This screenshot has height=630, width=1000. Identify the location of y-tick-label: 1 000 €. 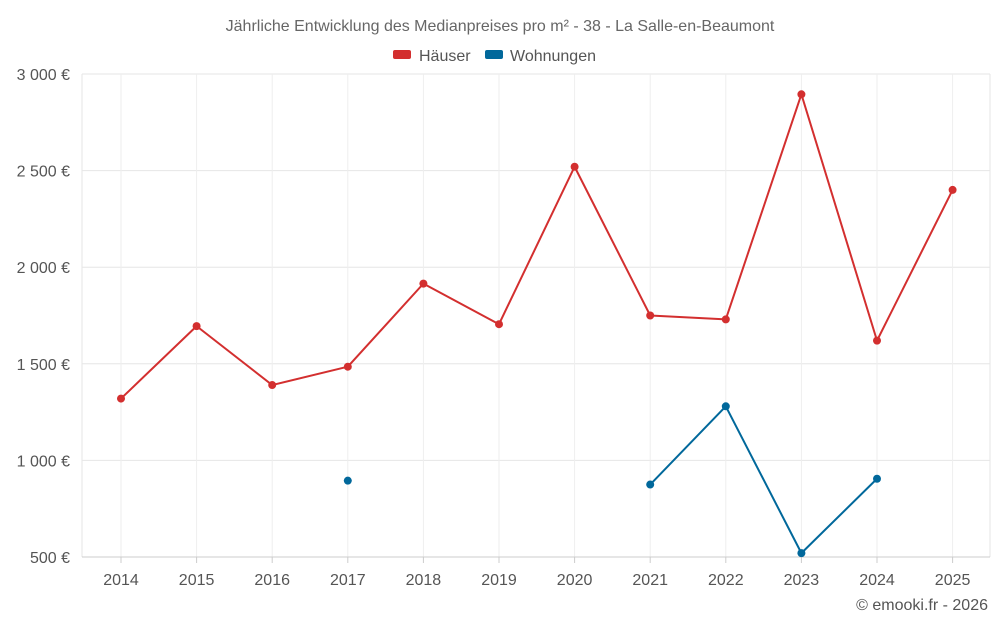
(43, 461).